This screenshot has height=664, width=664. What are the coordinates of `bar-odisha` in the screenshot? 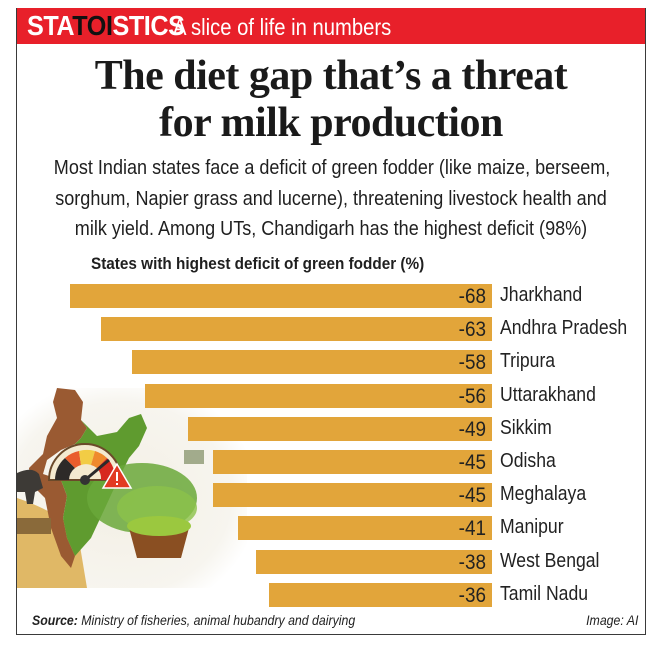 It's located at (352, 462).